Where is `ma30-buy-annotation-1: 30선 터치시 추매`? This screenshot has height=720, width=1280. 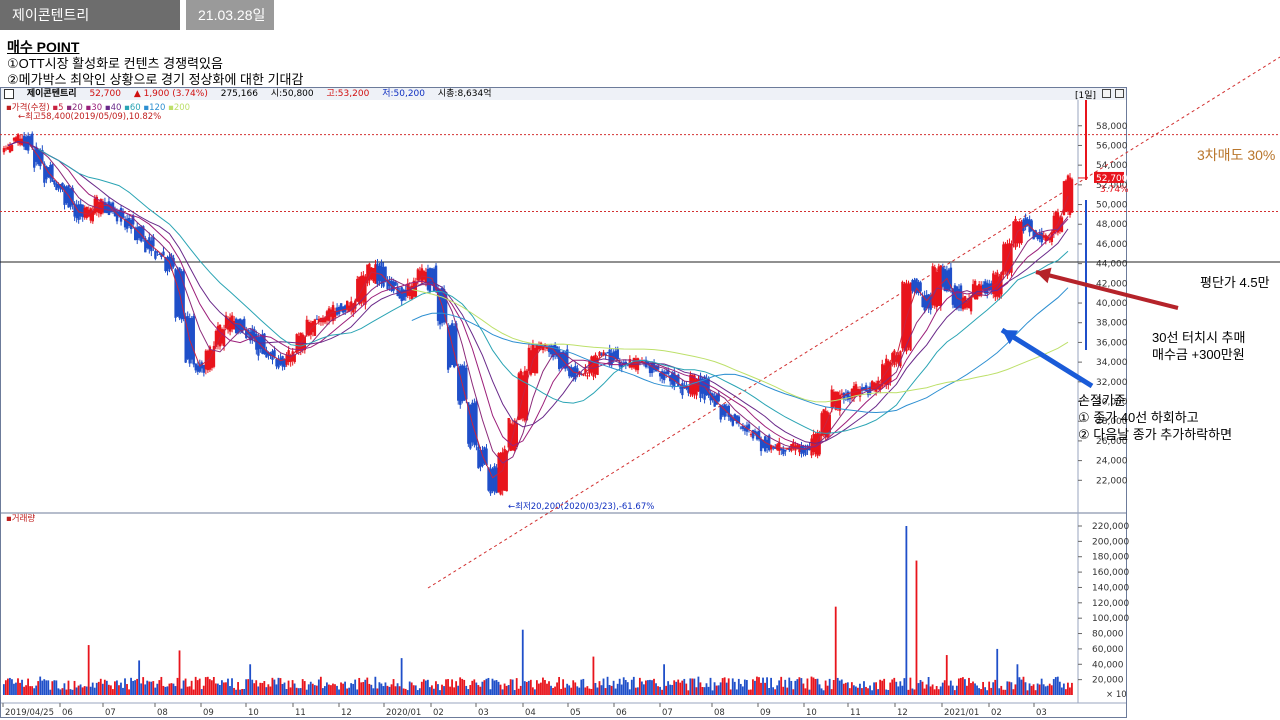 ma30-buy-annotation-1: 30선 터치시 추매 is located at coordinates (1199, 337).